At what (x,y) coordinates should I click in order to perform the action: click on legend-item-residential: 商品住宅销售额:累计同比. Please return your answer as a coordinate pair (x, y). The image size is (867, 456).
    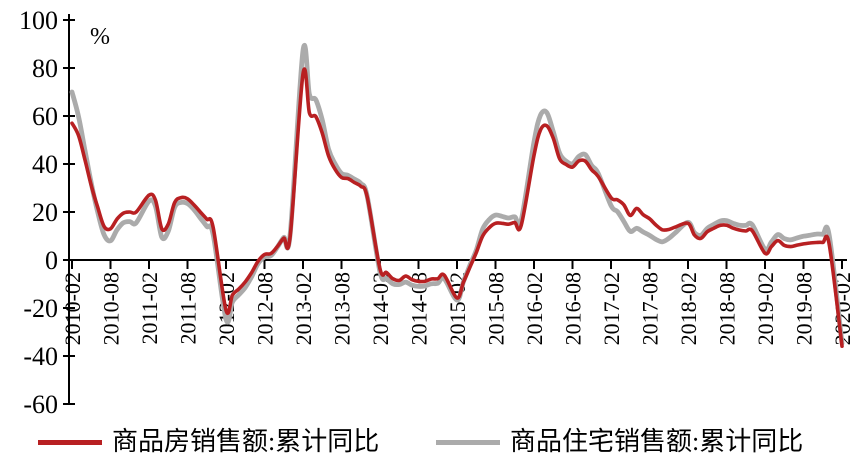
    Looking at the image, I should click on (619, 442).